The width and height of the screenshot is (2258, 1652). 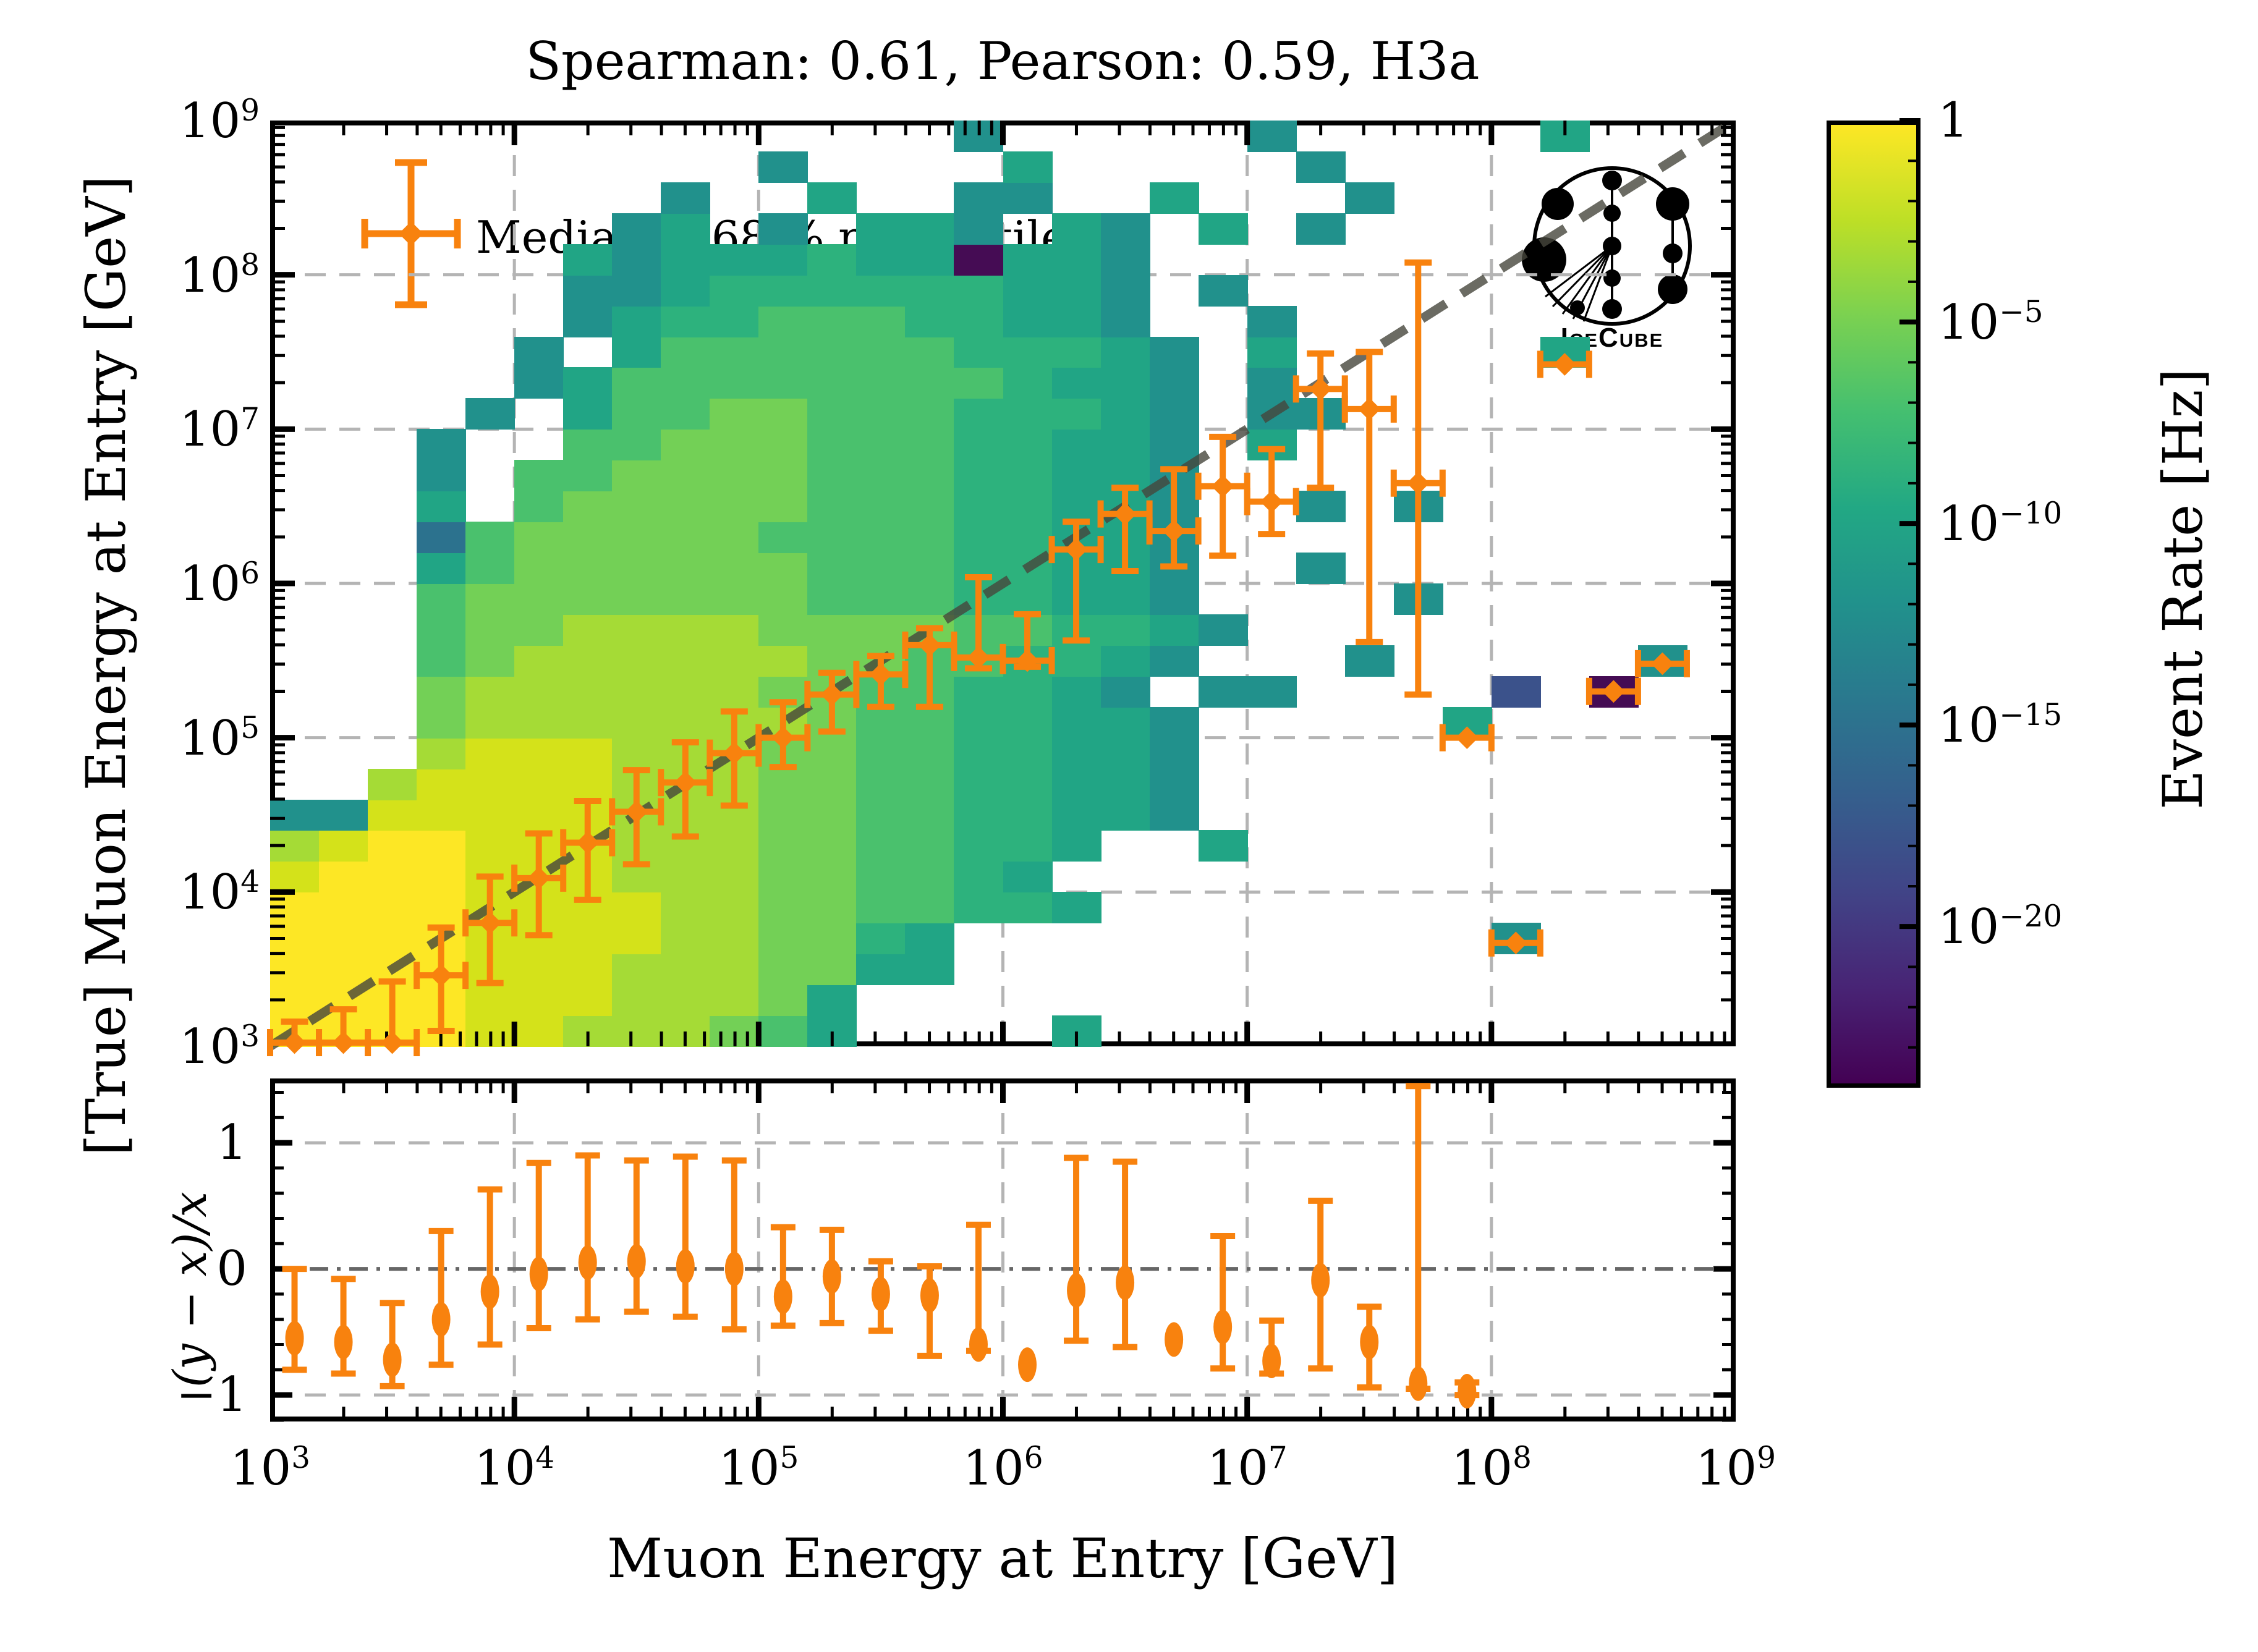 What do you see at coordinates (270, 1468) in the screenshot?
I see `x-tick-label: 103` at bounding box center [270, 1468].